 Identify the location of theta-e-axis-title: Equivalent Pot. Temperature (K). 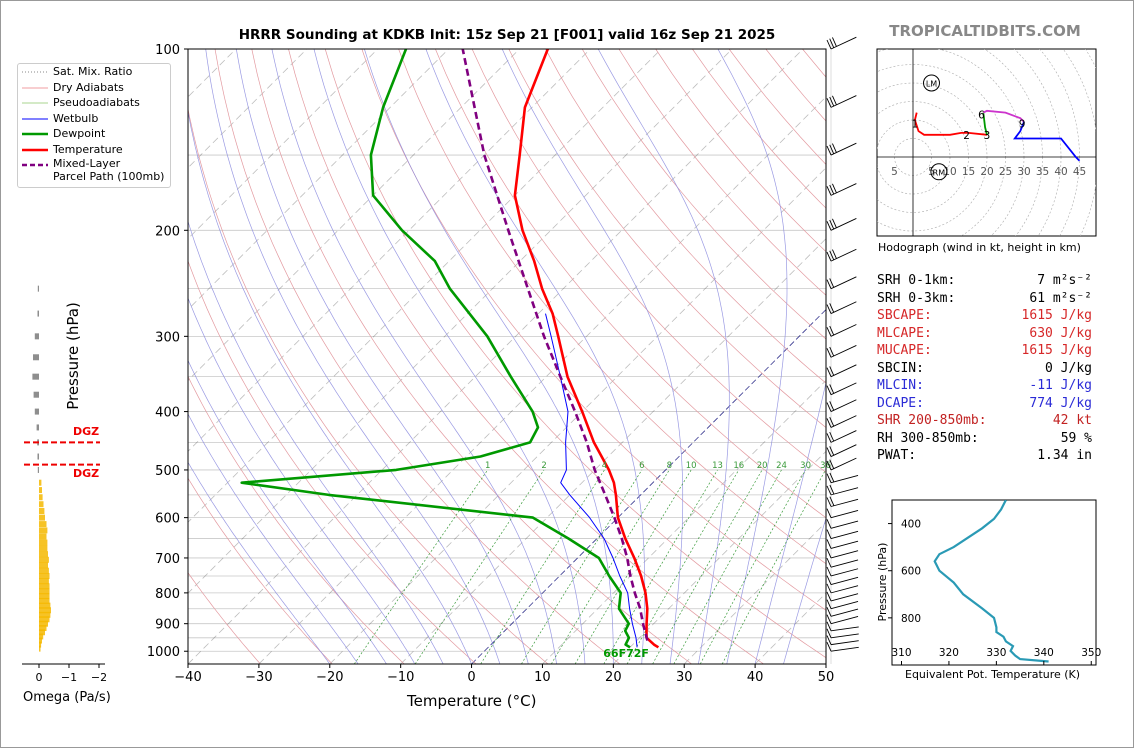
(993, 674).